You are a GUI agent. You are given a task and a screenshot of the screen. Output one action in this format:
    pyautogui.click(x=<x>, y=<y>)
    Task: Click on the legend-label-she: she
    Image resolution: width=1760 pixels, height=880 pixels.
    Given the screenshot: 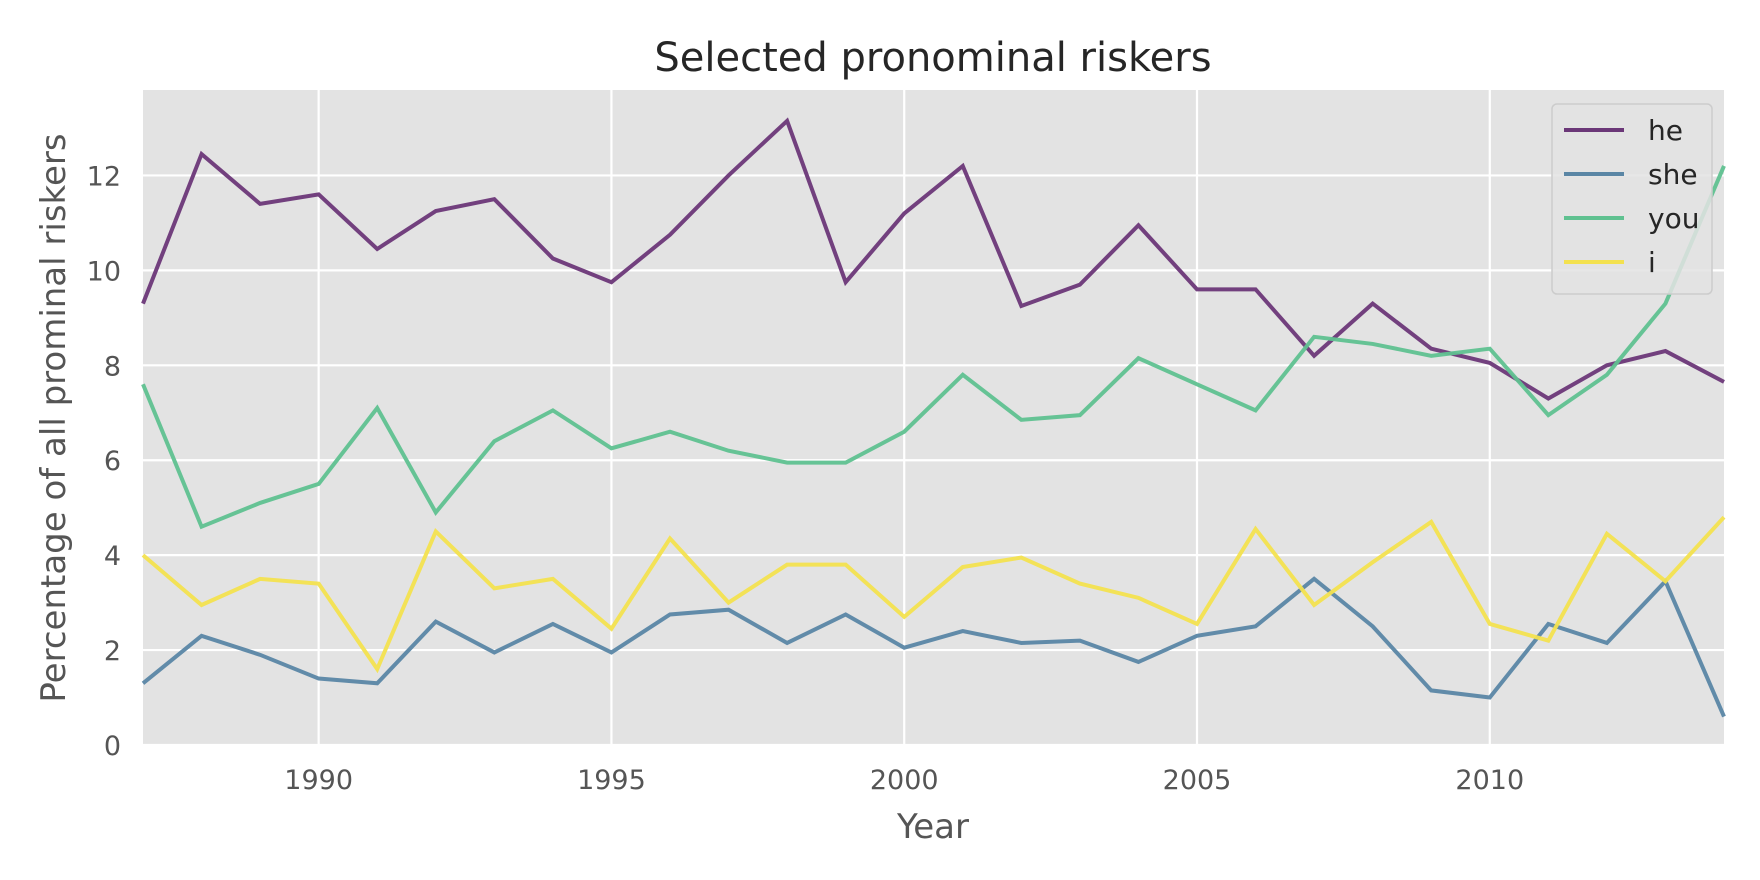 What is the action you would take?
    pyautogui.click(x=1673, y=174)
    